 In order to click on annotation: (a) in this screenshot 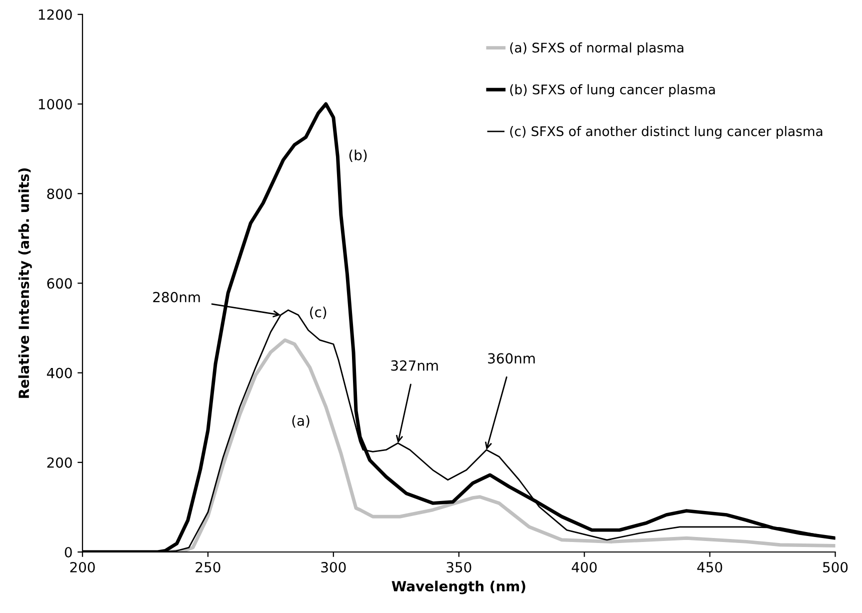, I will do `click(301, 421)`.